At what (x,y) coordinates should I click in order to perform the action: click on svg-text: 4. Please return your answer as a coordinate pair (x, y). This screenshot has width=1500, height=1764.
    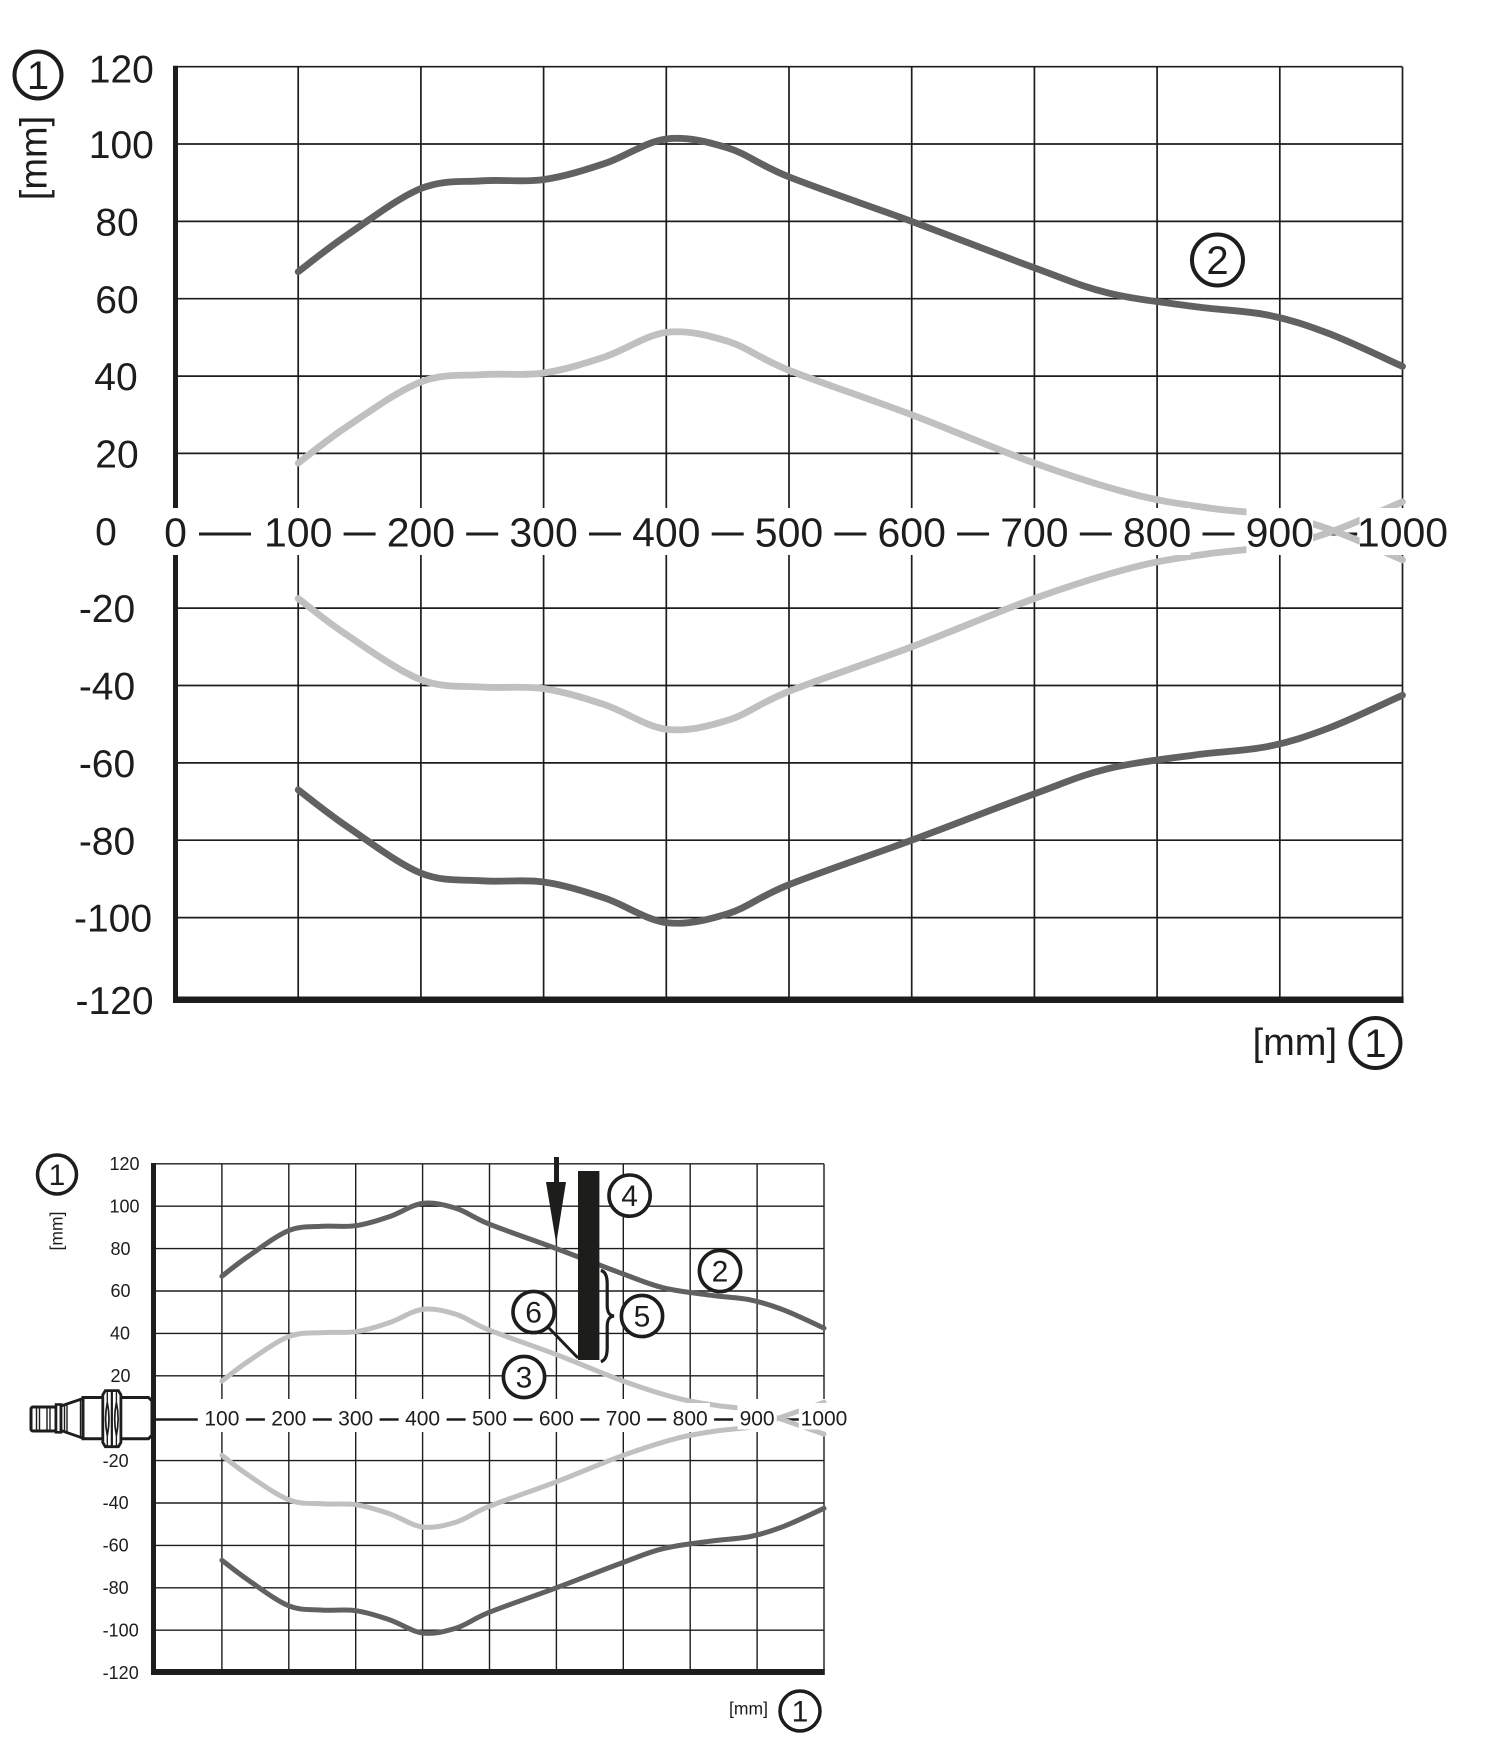
    Looking at the image, I should click on (629, 1196).